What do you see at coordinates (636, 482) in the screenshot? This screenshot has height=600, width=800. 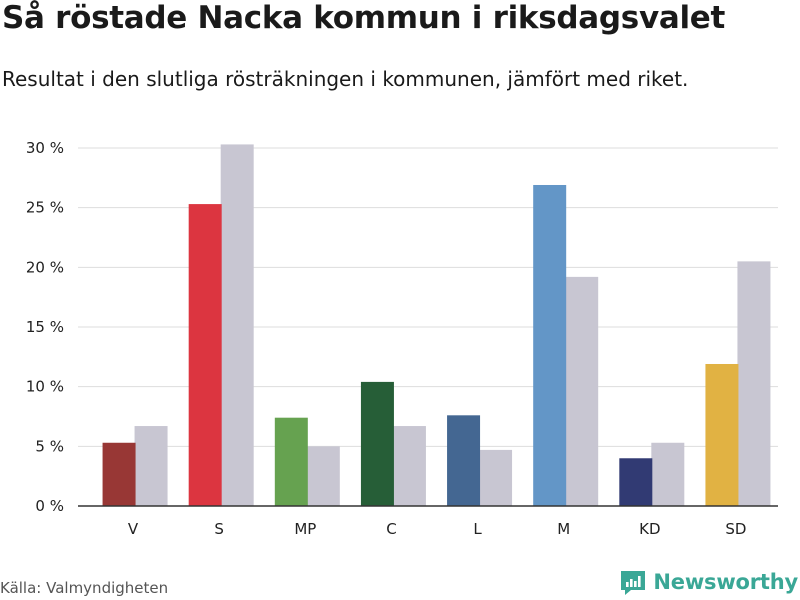 I see `bar-kommun-kd` at bounding box center [636, 482].